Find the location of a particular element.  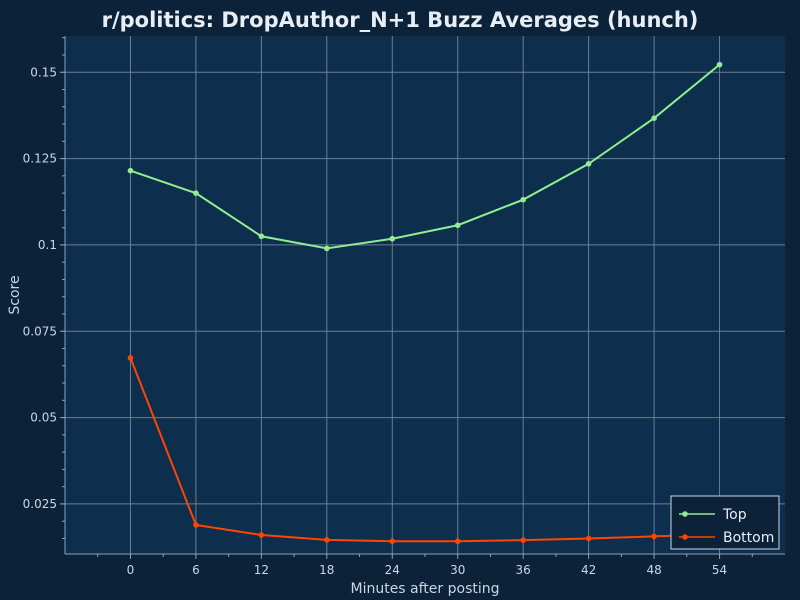

x-tick-label: 18 is located at coordinates (326, 570).